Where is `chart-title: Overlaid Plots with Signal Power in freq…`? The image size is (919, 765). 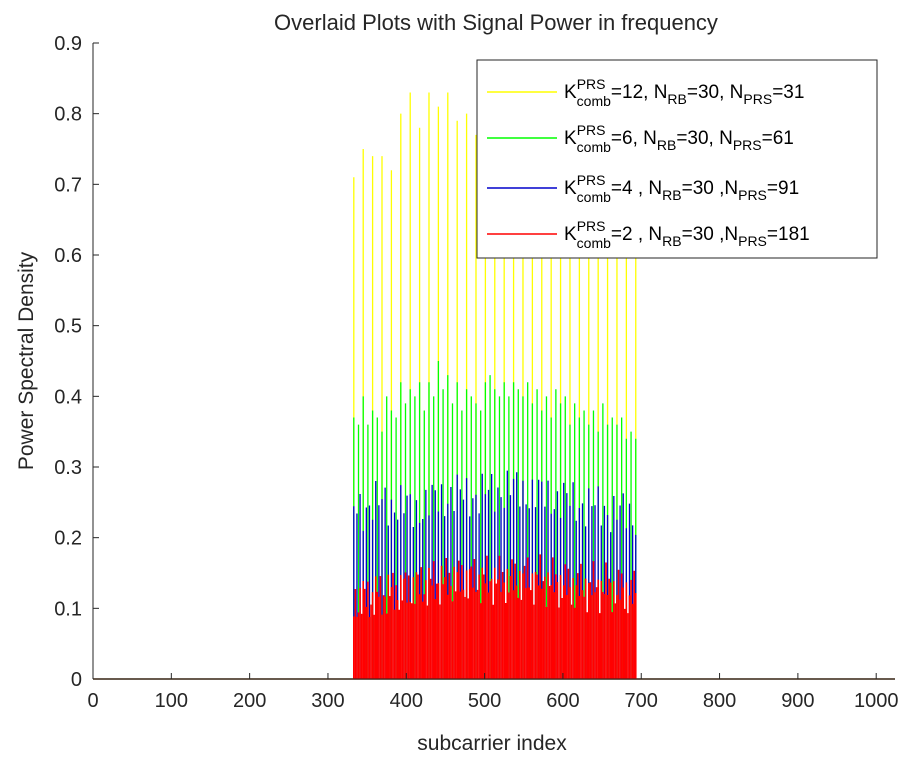
chart-title: Overlaid Plots with Signal Power in freq… is located at coordinates (496, 22).